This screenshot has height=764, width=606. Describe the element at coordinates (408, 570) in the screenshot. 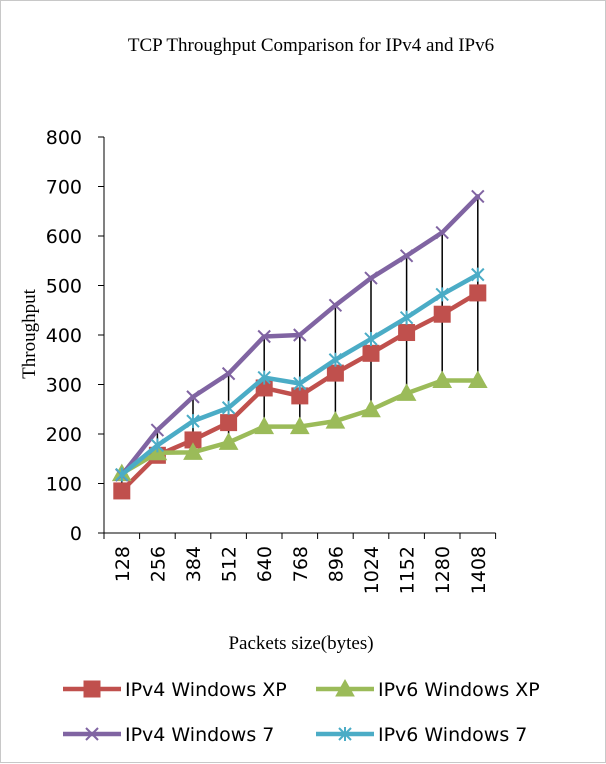

I see `x-tick-label: 1152` at that location.